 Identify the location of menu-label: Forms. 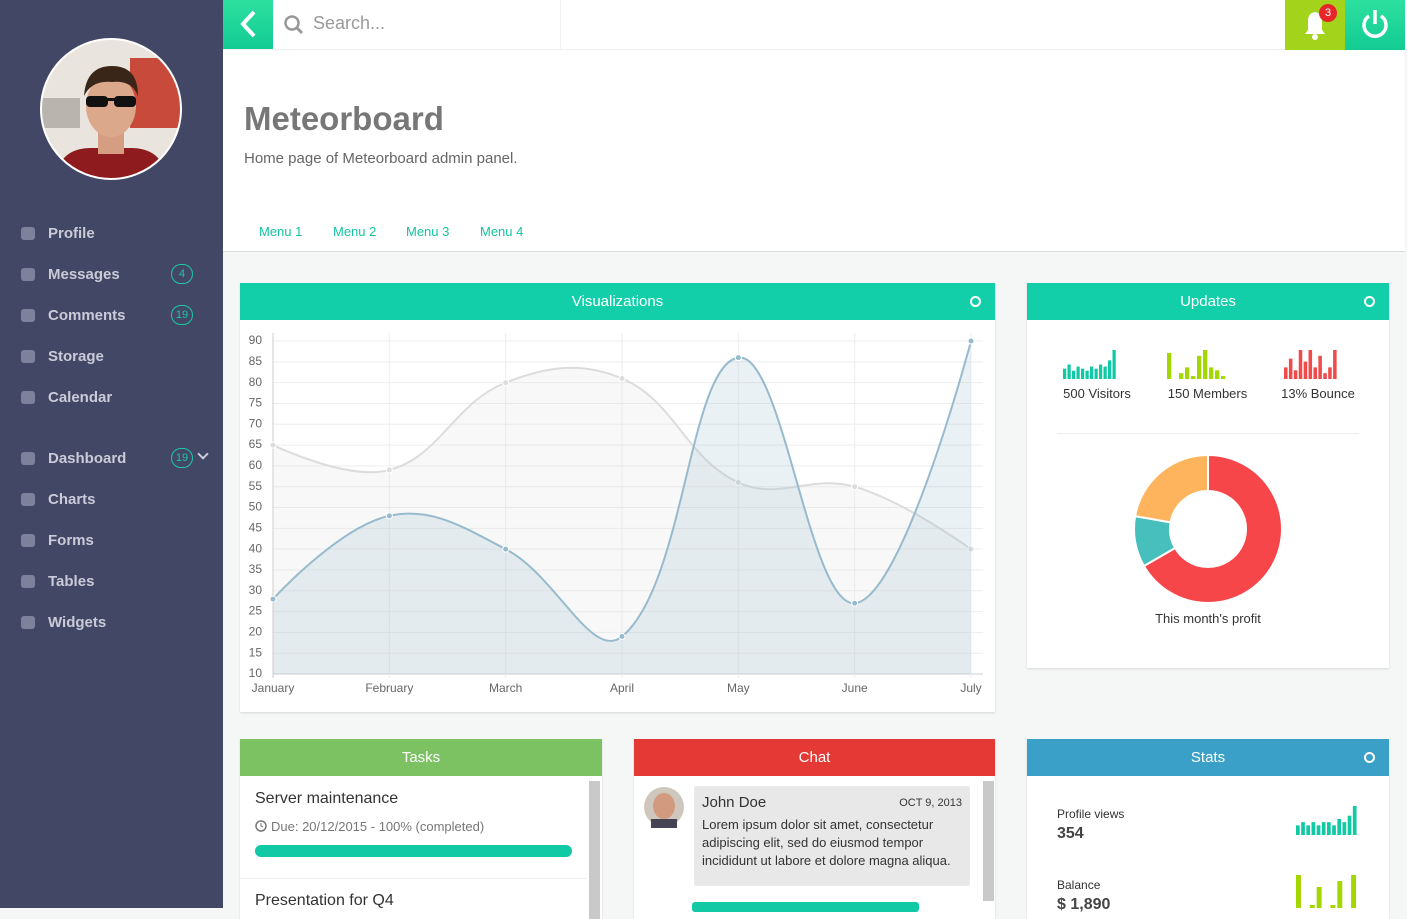
(71, 540).